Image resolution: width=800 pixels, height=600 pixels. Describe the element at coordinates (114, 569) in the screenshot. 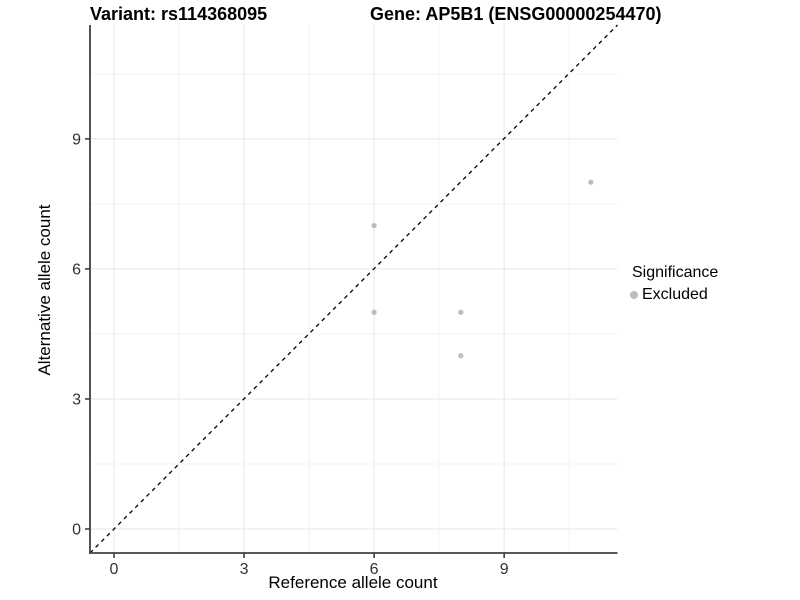

I see `x-tick-label: 0` at that location.